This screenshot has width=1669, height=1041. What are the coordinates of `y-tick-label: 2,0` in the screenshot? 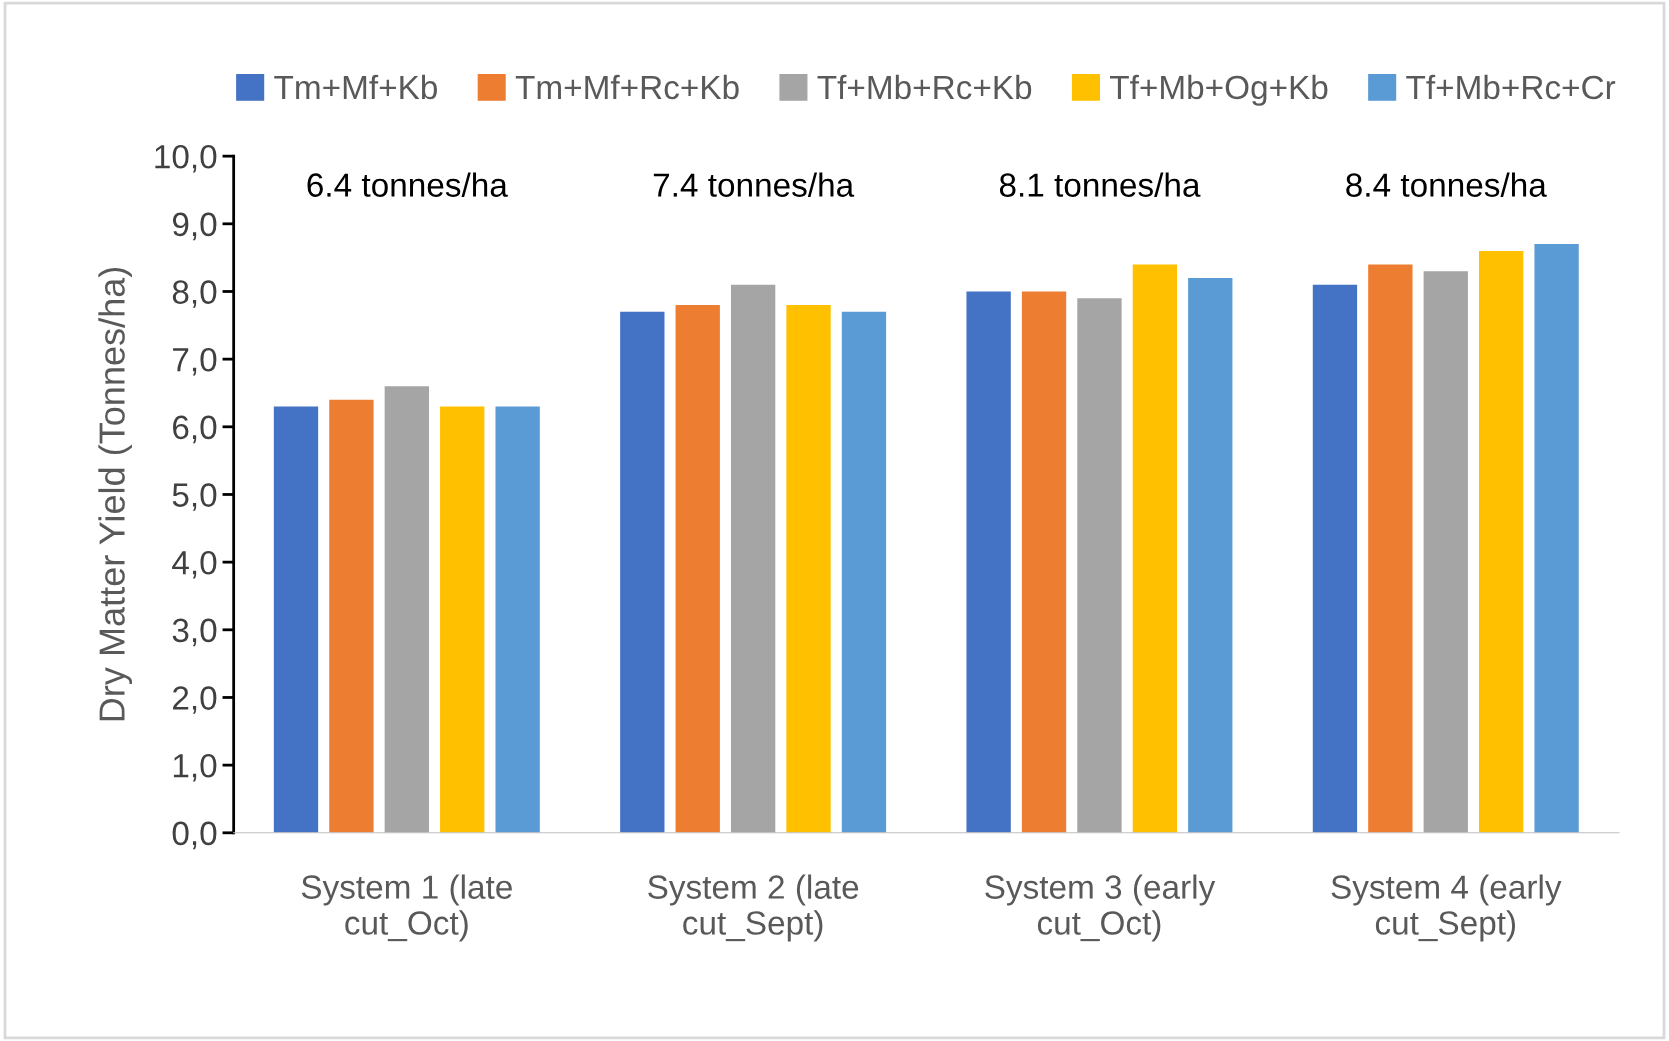 It's located at (195, 700).